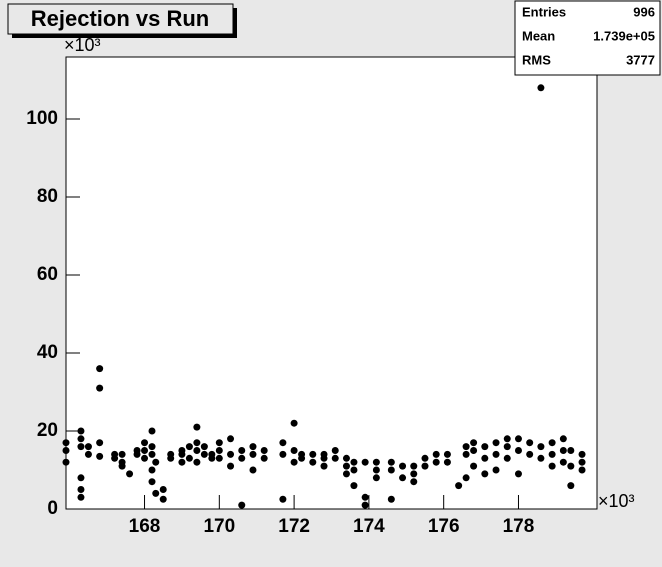 The height and width of the screenshot is (567, 662). What do you see at coordinates (294, 526) in the screenshot?
I see `x-tick-label: 172` at bounding box center [294, 526].